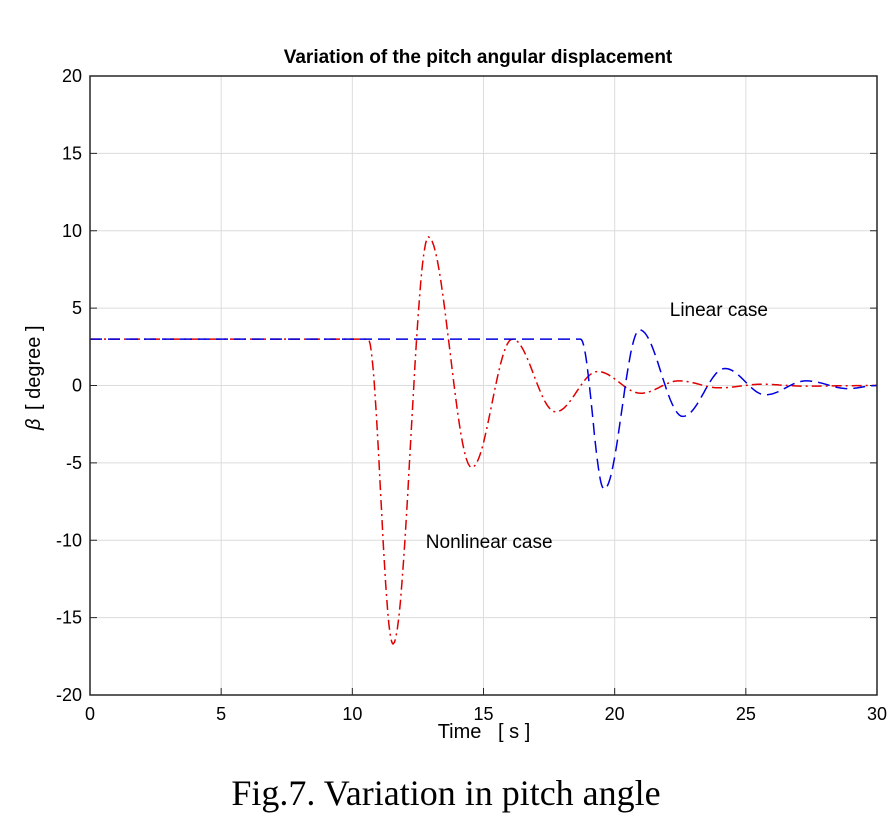  What do you see at coordinates (77, 308) in the screenshot?
I see `y-tick-label: 5` at bounding box center [77, 308].